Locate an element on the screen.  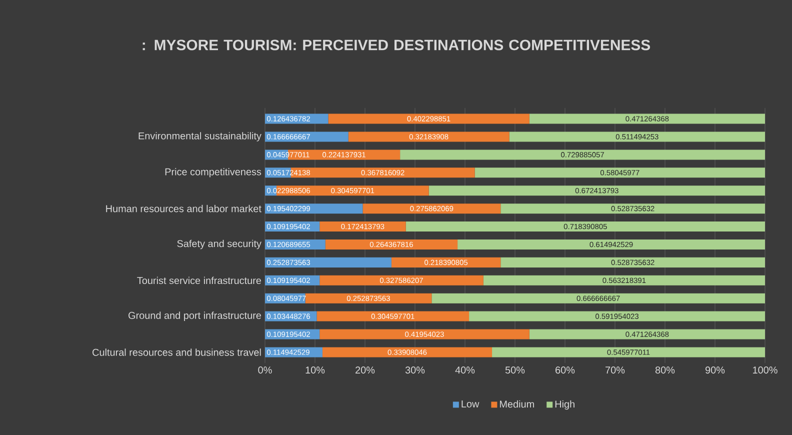
y-tick-label: Safety and security is located at coordinates (219, 245).